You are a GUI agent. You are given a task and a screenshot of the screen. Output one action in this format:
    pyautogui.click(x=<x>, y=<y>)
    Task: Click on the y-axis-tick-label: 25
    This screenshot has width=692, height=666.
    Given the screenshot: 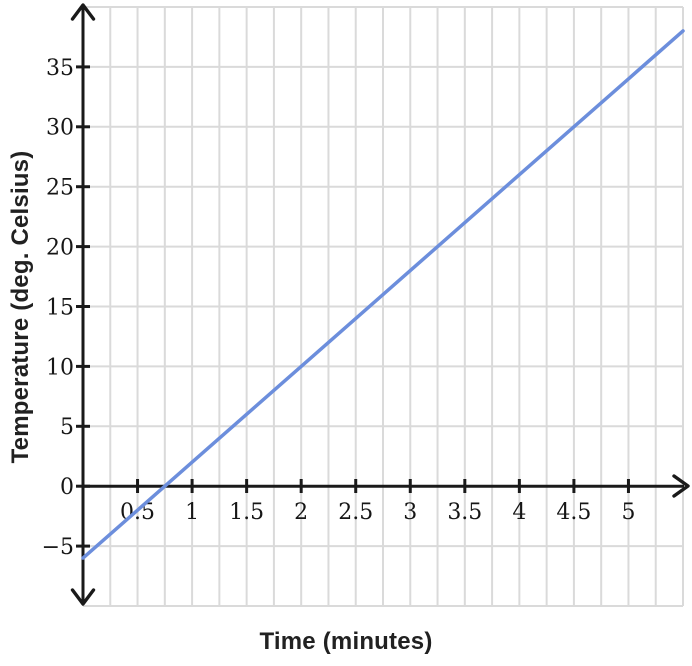 What is the action you would take?
    pyautogui.click(x=60, y=188)
    